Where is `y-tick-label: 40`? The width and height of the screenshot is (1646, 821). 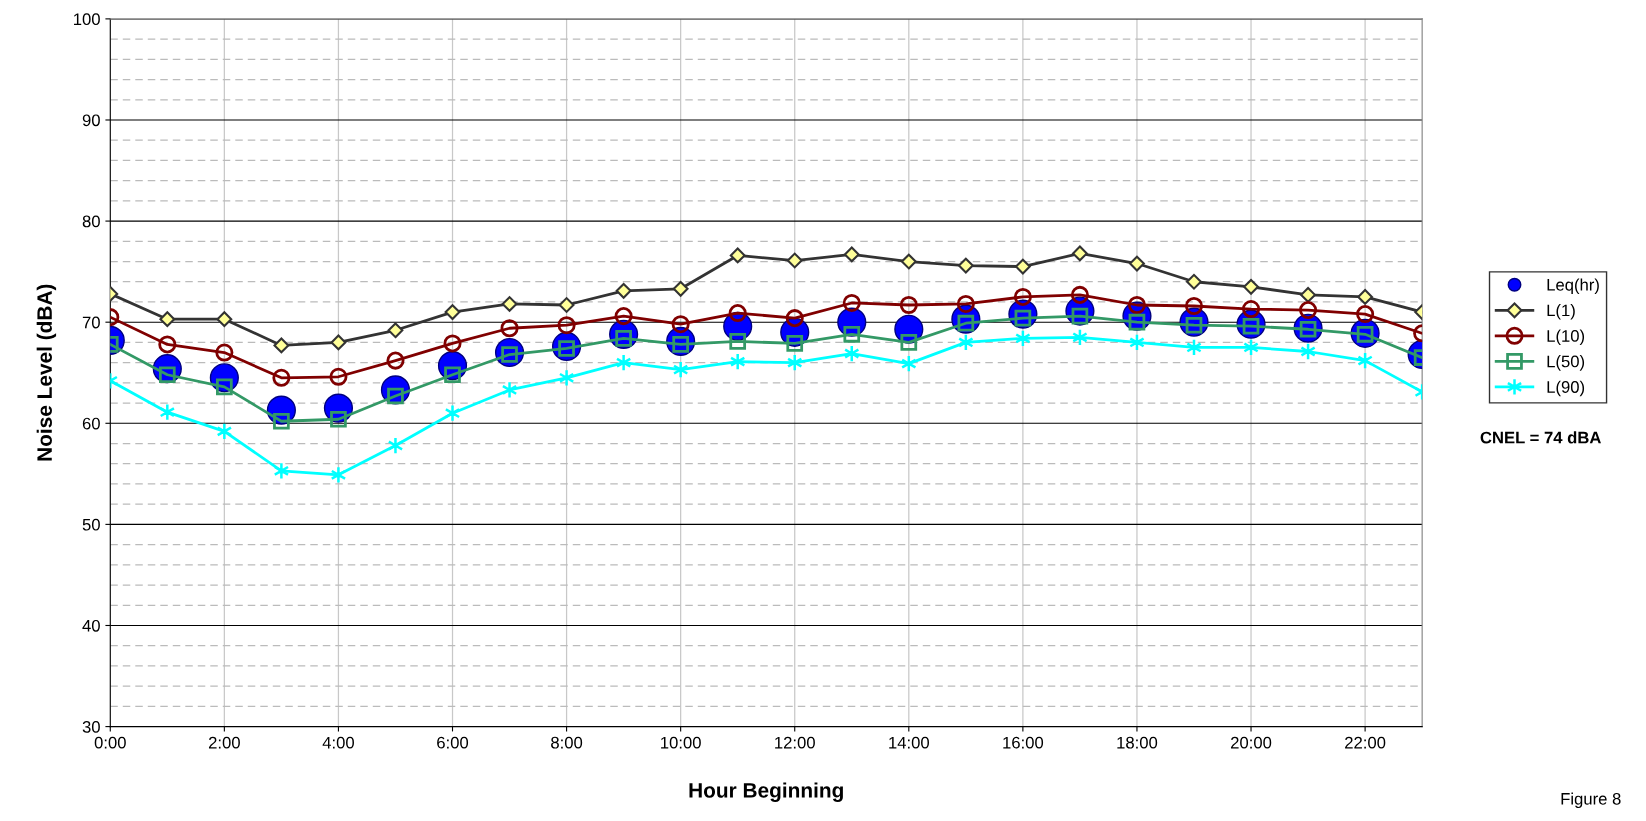
y-tick-label: 40 is located at coordinates (91, 625).